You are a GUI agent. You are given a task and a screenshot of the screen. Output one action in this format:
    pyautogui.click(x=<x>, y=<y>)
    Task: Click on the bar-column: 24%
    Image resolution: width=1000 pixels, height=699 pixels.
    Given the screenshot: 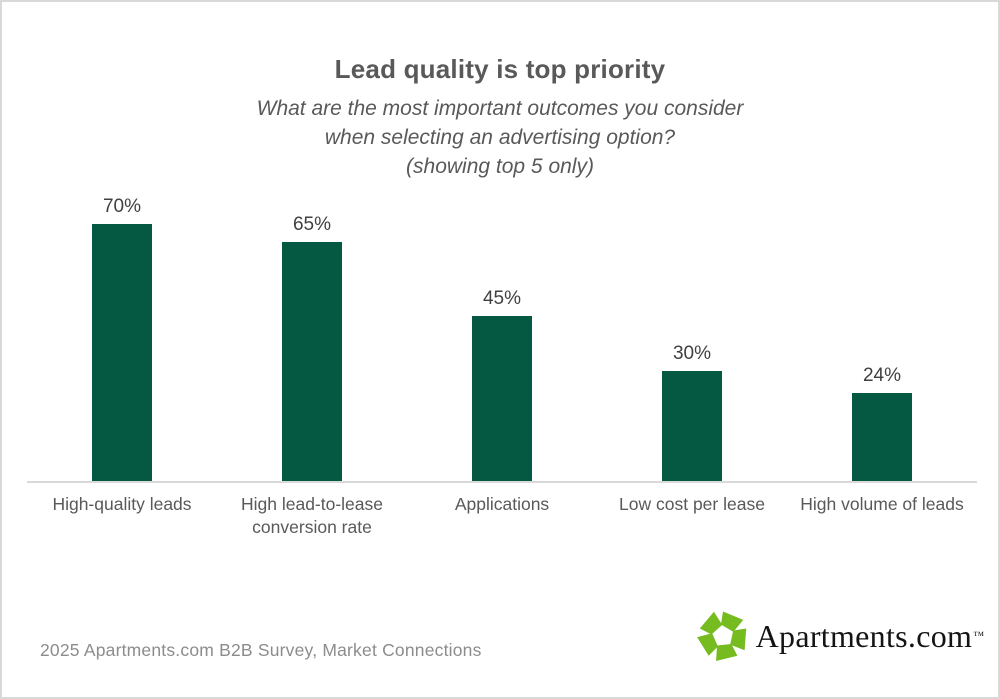 What is the action you would take?
    pyautogui.click(x=882, y=423)
    